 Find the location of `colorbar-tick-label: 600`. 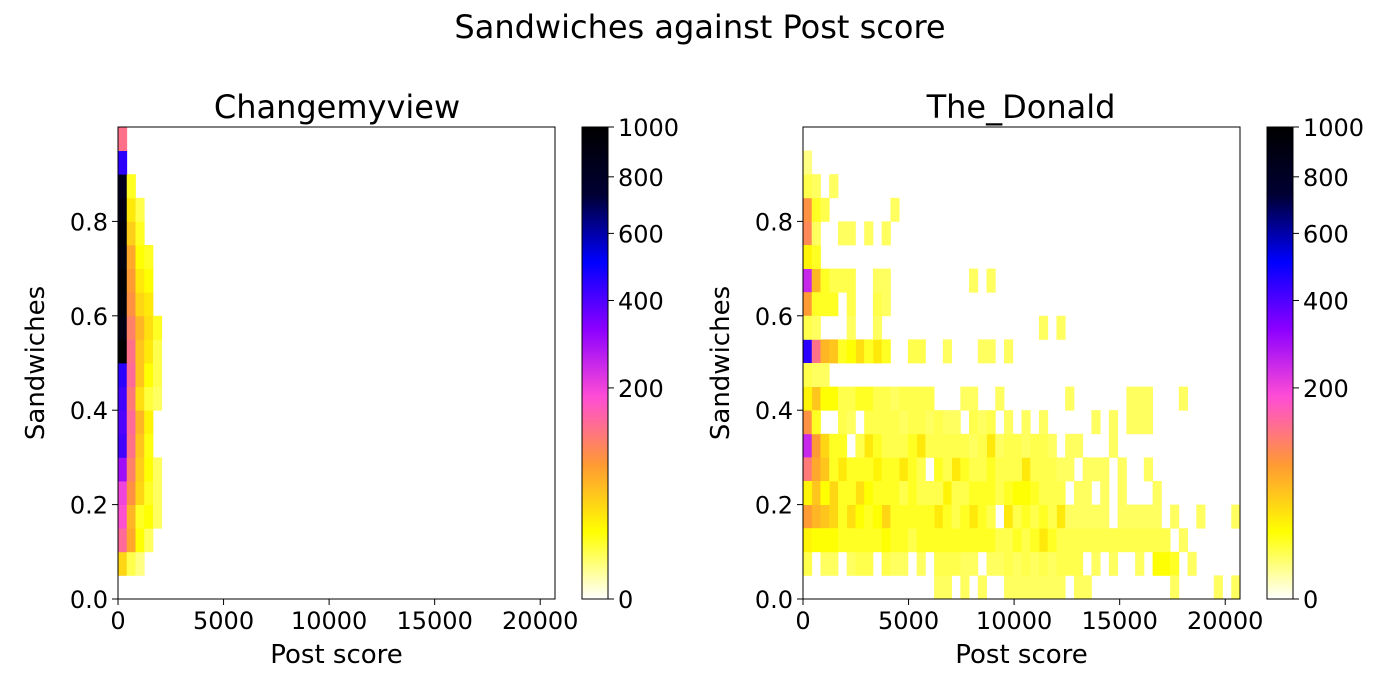

colorbar-tick-label: 600 is located at coordinates (641, 234).